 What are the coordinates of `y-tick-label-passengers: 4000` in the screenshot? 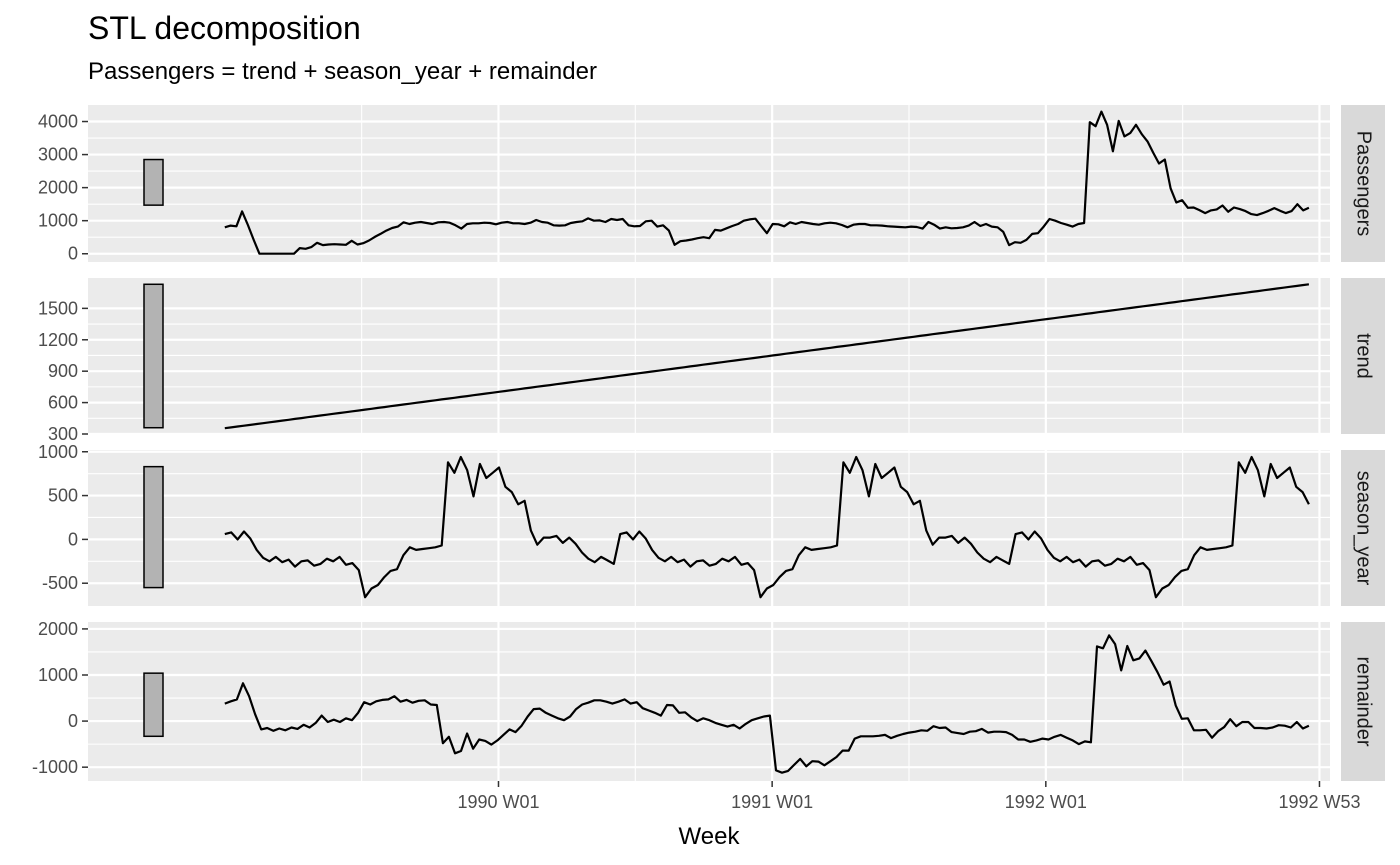 It's located at (58, 122).